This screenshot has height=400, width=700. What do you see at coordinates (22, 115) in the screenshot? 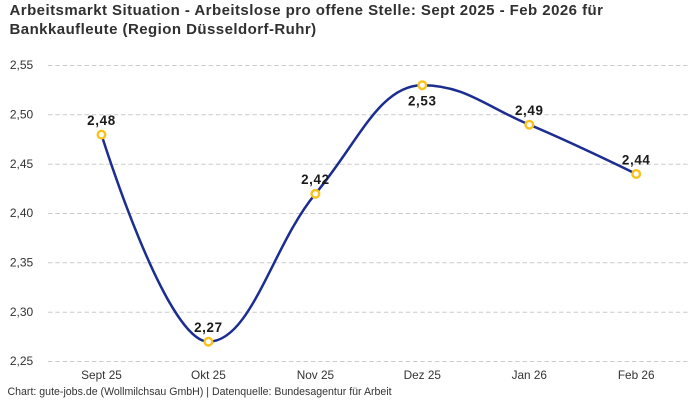
I see `svg-text: 2,50` at bounding box center [22, 115].